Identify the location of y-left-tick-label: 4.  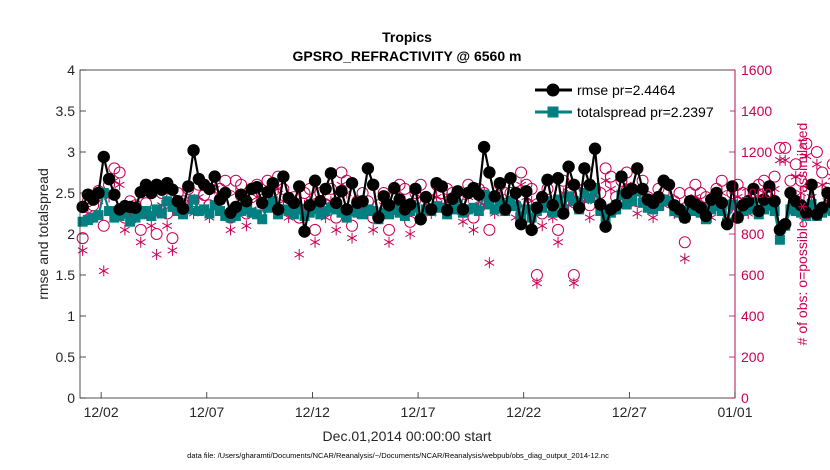
(71, 70).